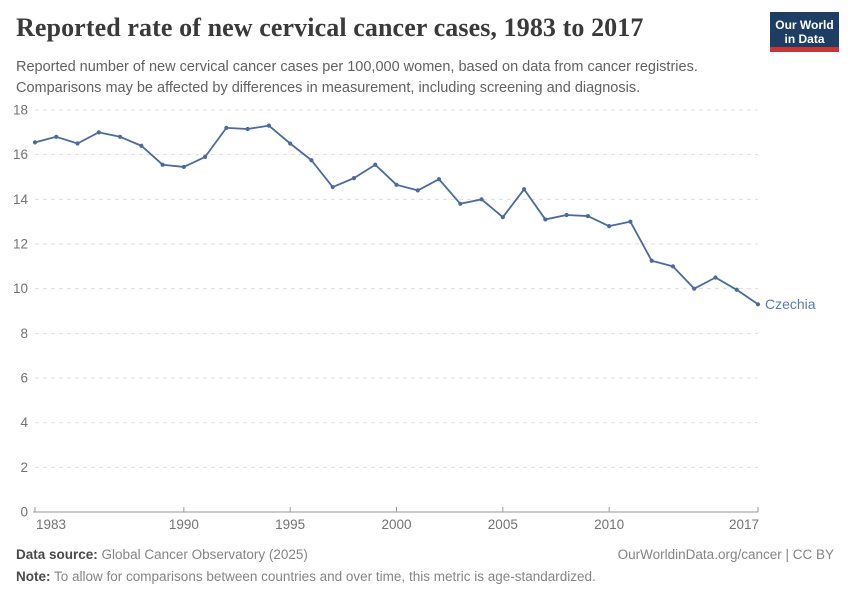 Image resolution: width=850 pixels, height=600 pixels. Describe the element at coordinates (24, 422) in the screenshot. I see `y-tick-label: 4` at that location.